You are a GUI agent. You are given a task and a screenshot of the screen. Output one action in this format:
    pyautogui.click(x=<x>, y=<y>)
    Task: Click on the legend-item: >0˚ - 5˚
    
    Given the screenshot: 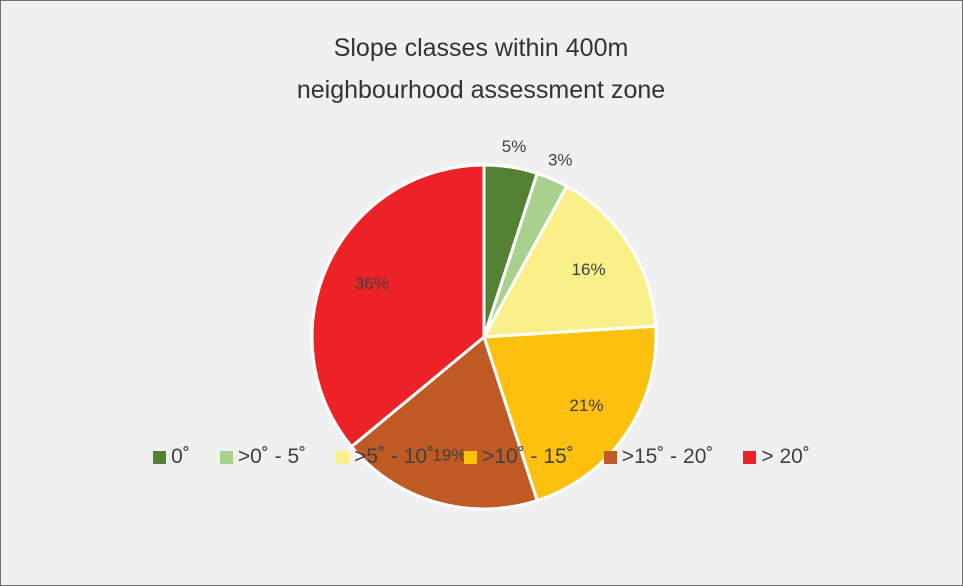 What is the action you would take?
    pyautogui.click(x=263, y=457)
    